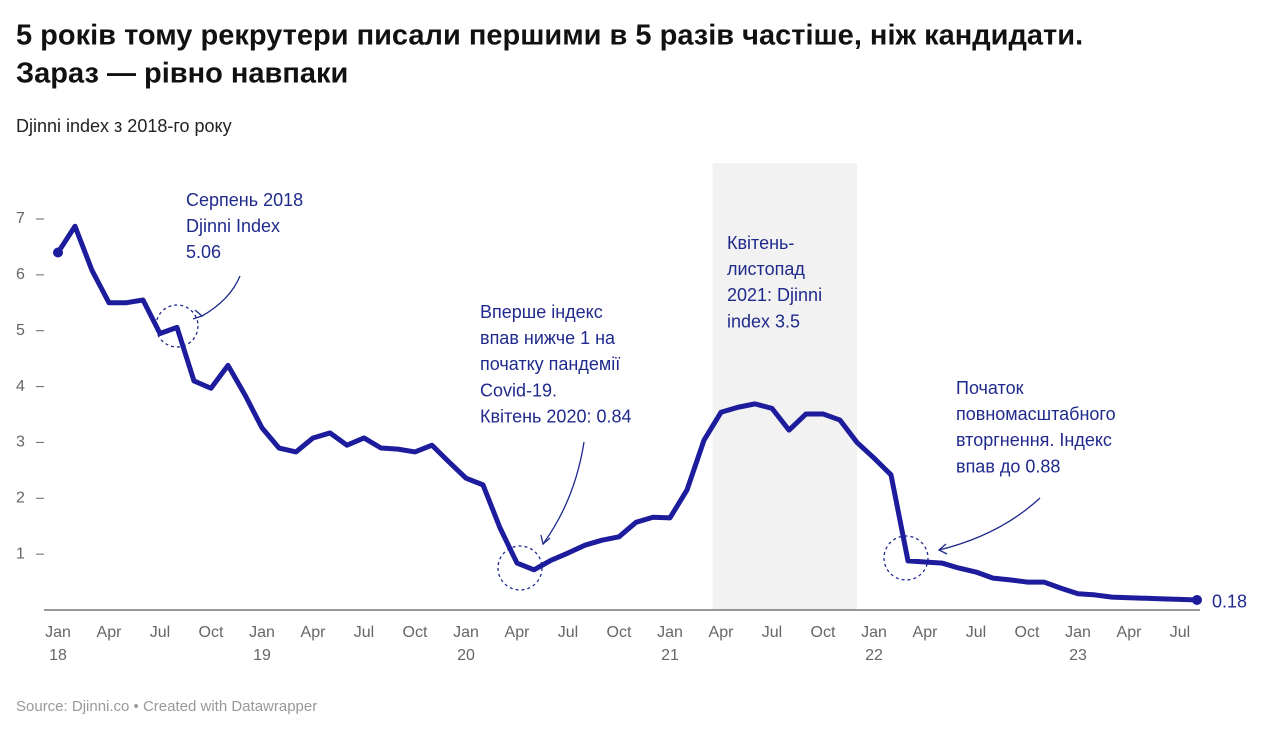 Image resolution: width=1280 pixels, height=733 pixels. I want to click on annotation: Djinni Index, so click(233, 226).